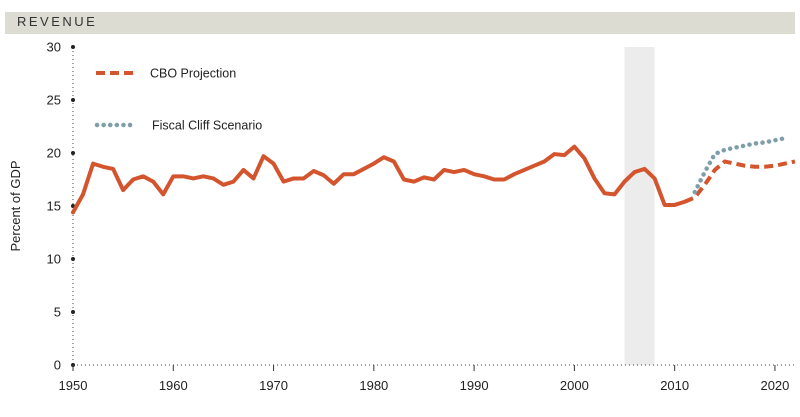 This screenshot has width=800, height=417. Describe the element at coordinates (739, 181) in the screenshot. I see `series-line-cbo-projection` at that location.